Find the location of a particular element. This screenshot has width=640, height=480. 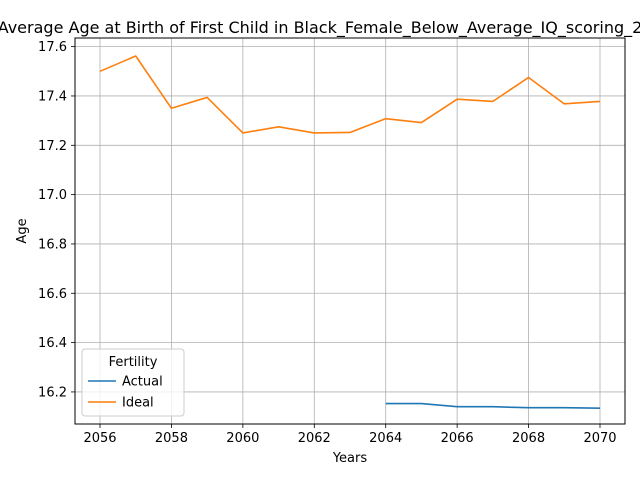

y-tick-label: 17.6 is located at coordinates (52, 47).